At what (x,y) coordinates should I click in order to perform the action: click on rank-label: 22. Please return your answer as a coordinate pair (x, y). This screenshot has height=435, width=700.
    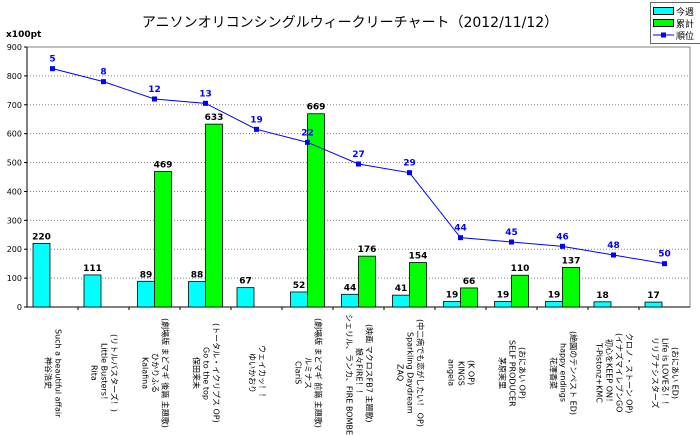
    Looking at the image, I should click on (307, 133).